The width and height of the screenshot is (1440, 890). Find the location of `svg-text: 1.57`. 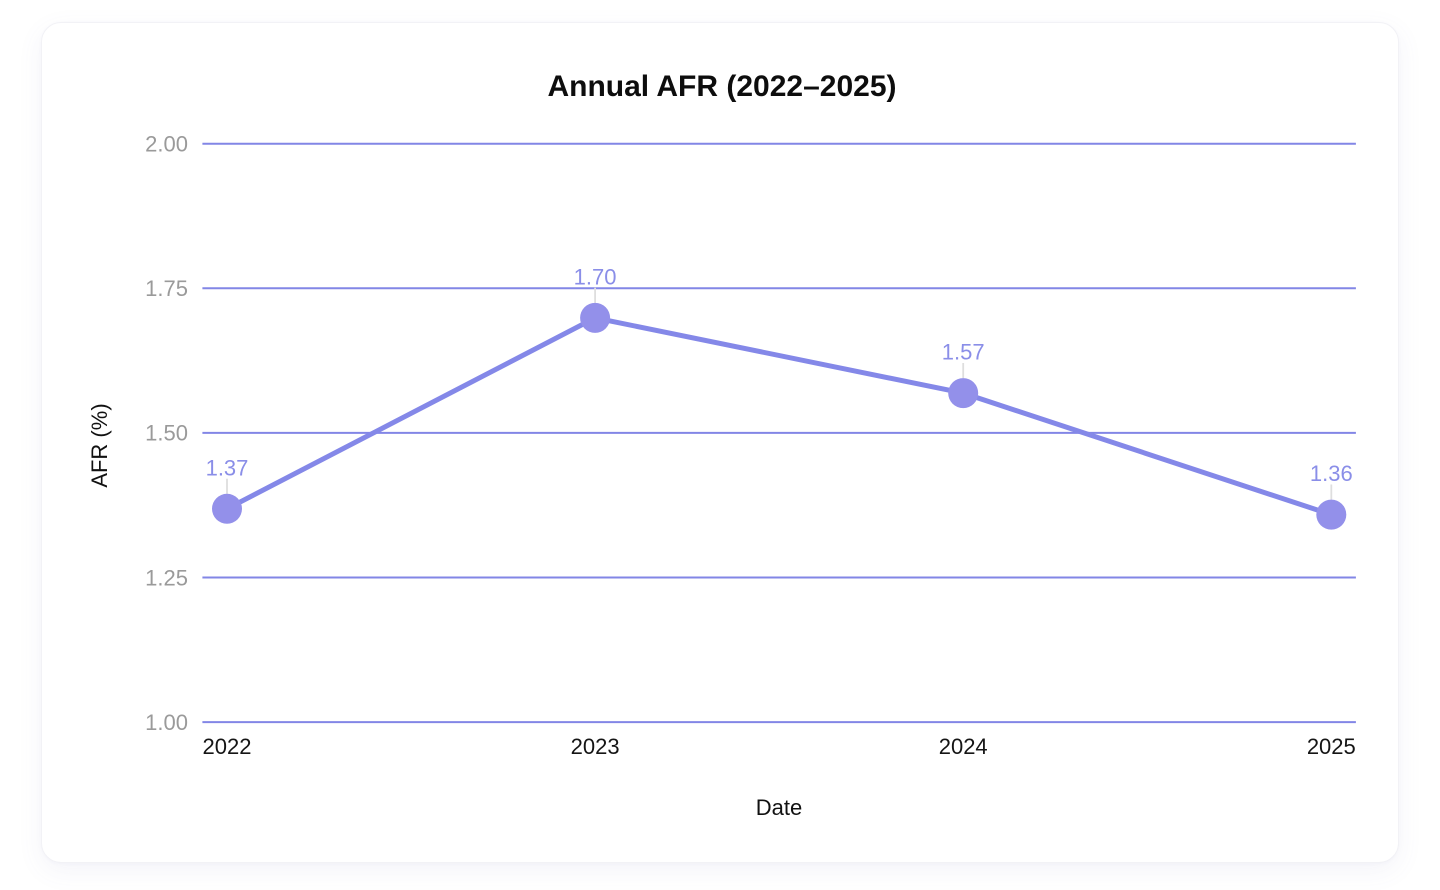

svg-text: 1.57 is located at coordinates (963, 352).